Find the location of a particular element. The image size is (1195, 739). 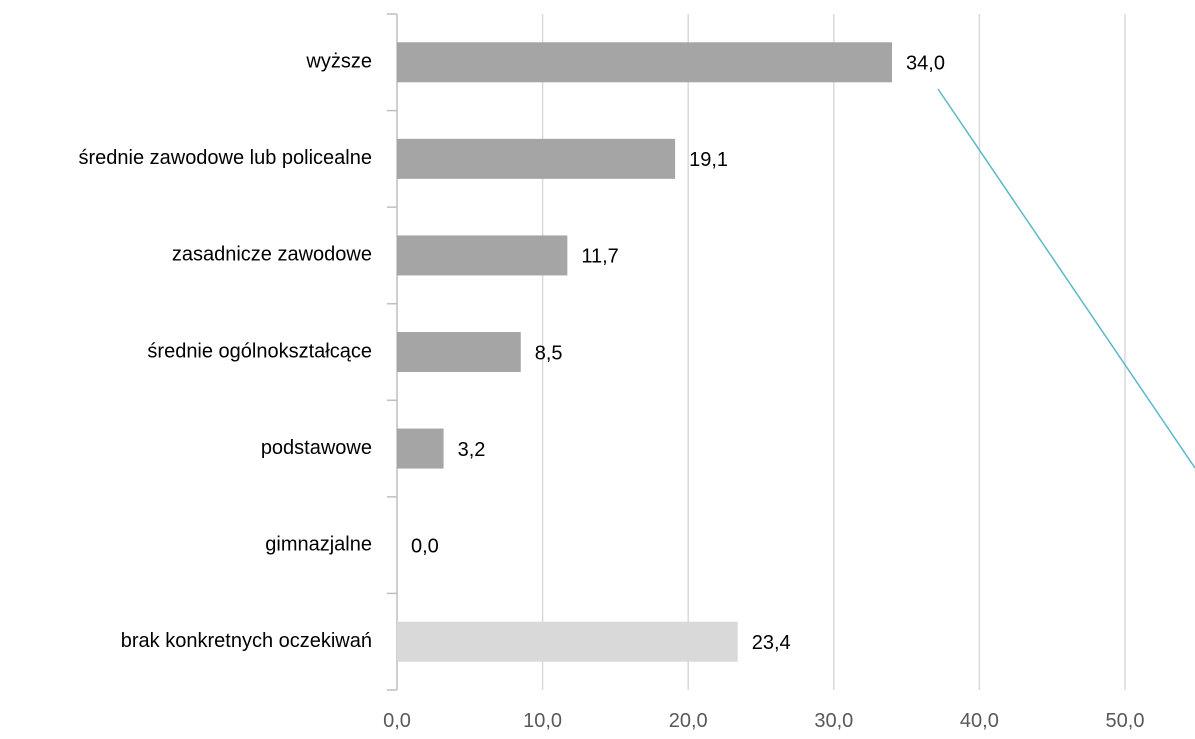

trend-line is located at coordinates (1066, 278).